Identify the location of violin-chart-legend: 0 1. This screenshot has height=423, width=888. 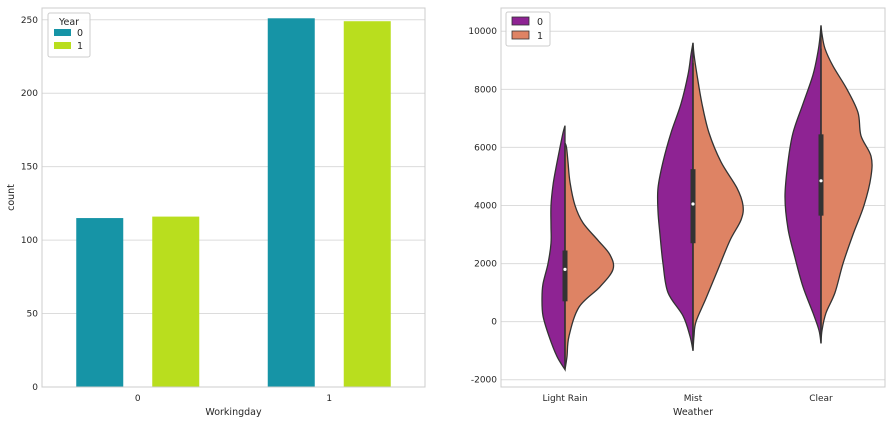
(528, 29).